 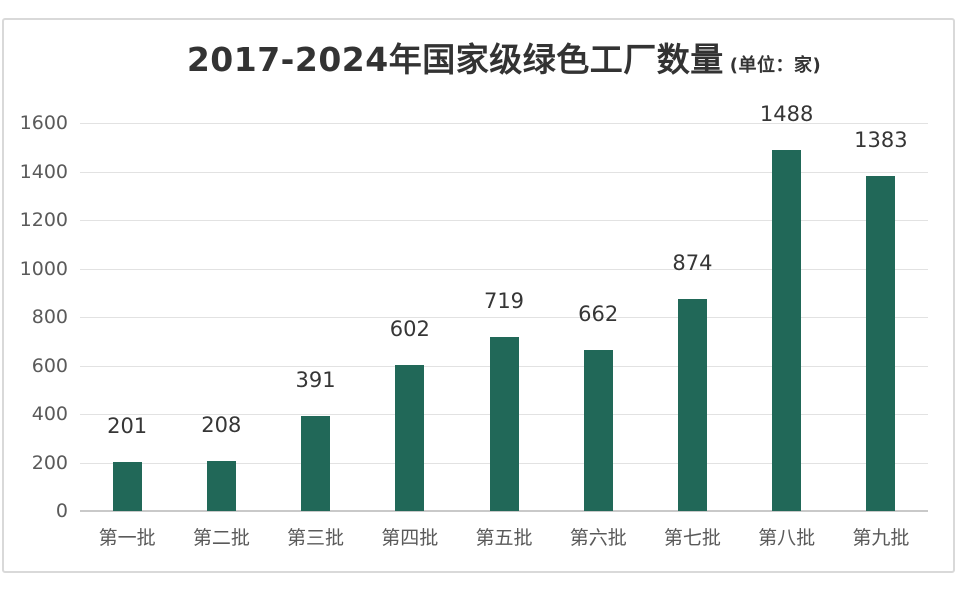 What do you see at coordinates (221, 424) in the screenshot?
I see `bar-value-label: 208` at bounding box center [221, 424].